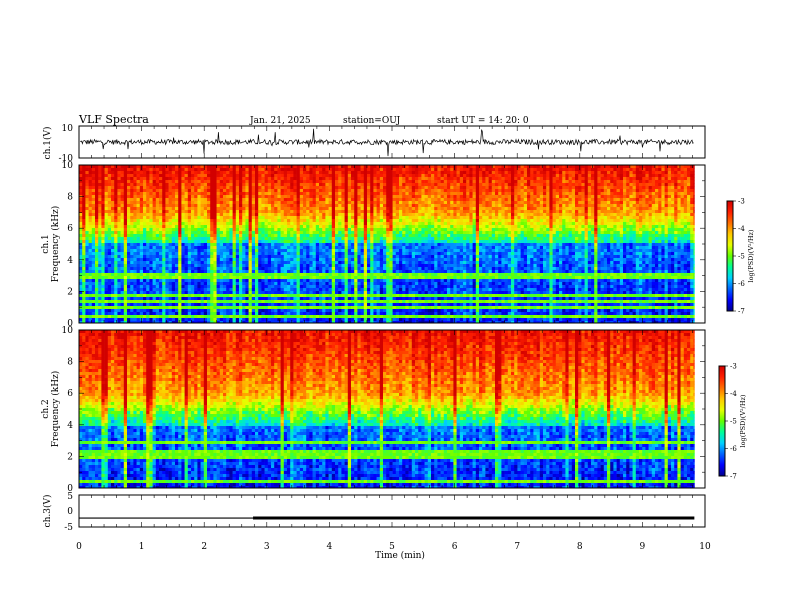  Describe the element at coordinates (70, 512) in the screenshot. I see `ch3-y-tick-mid: 0` at that location.